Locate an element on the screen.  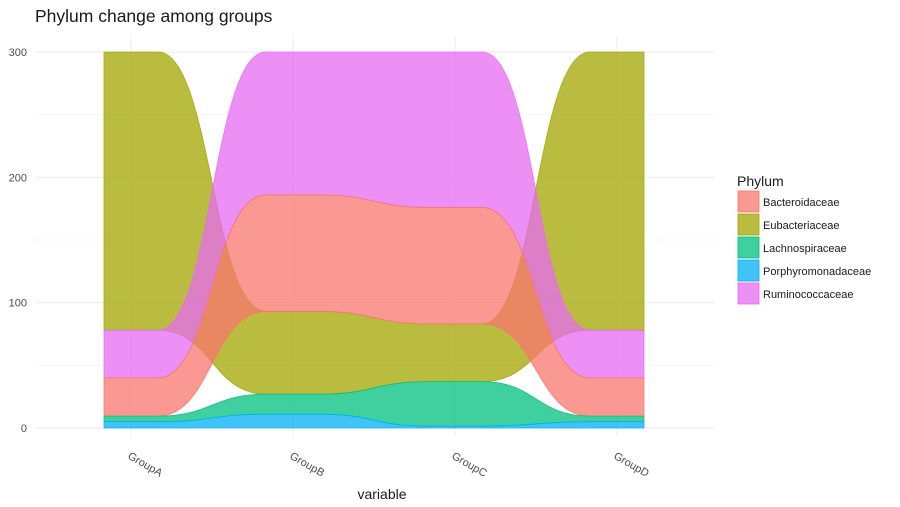
legend-label: Lachnospiraceae is located at coordinates (805, 249).